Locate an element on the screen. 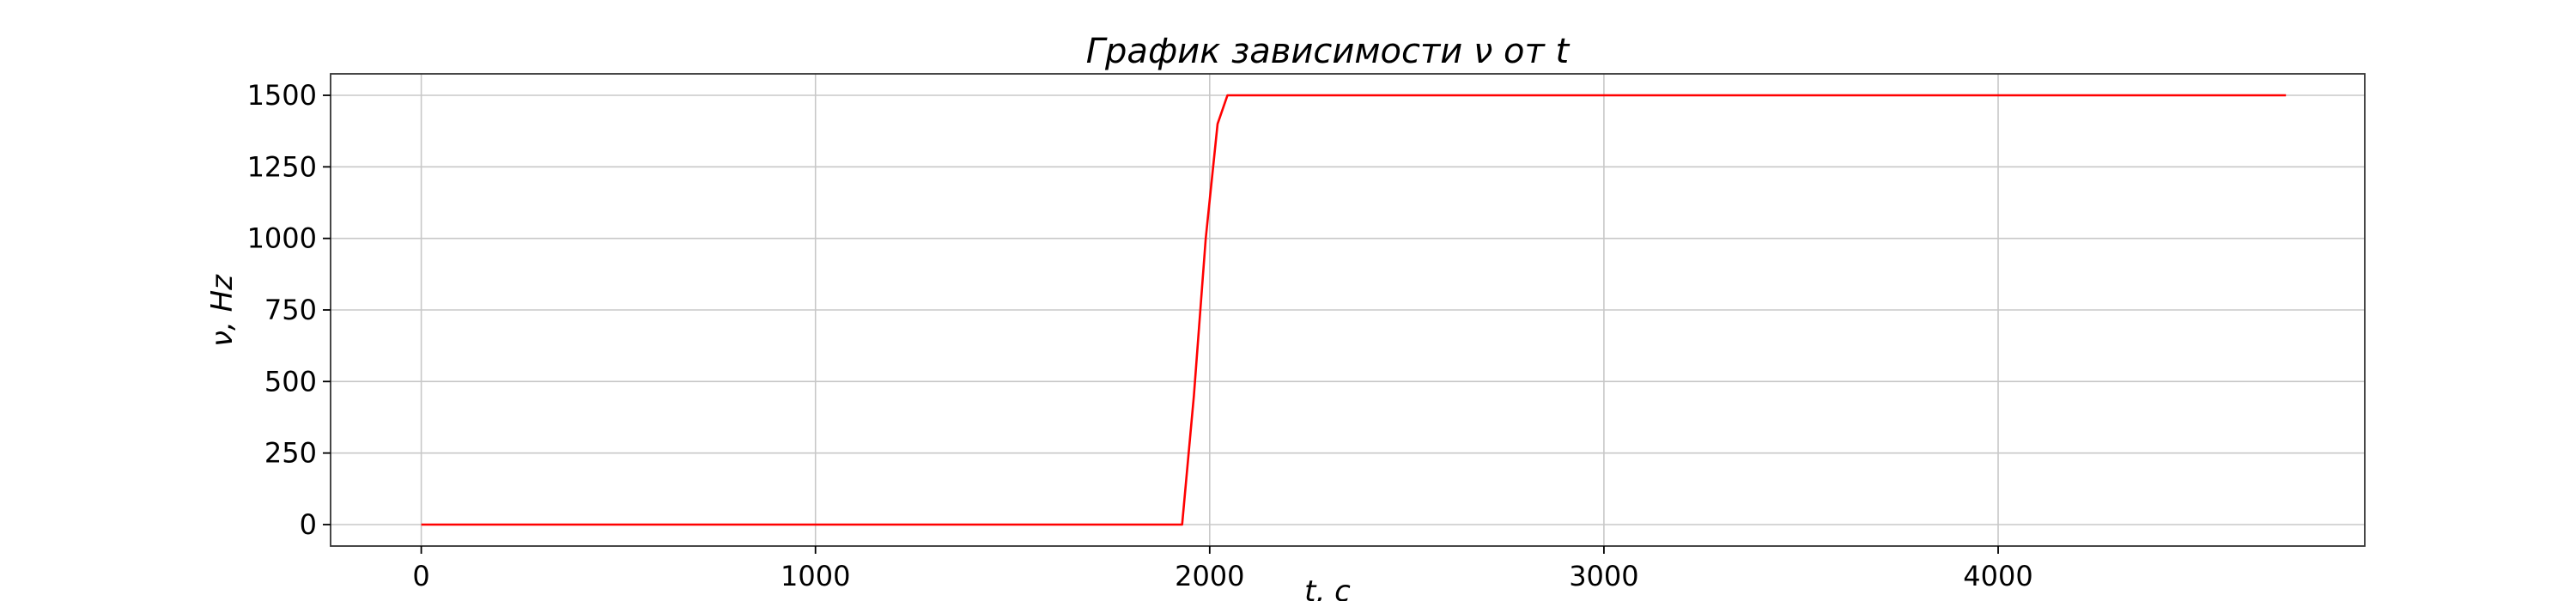  y-tick-label: 0 is located at coordinates (308, 524).